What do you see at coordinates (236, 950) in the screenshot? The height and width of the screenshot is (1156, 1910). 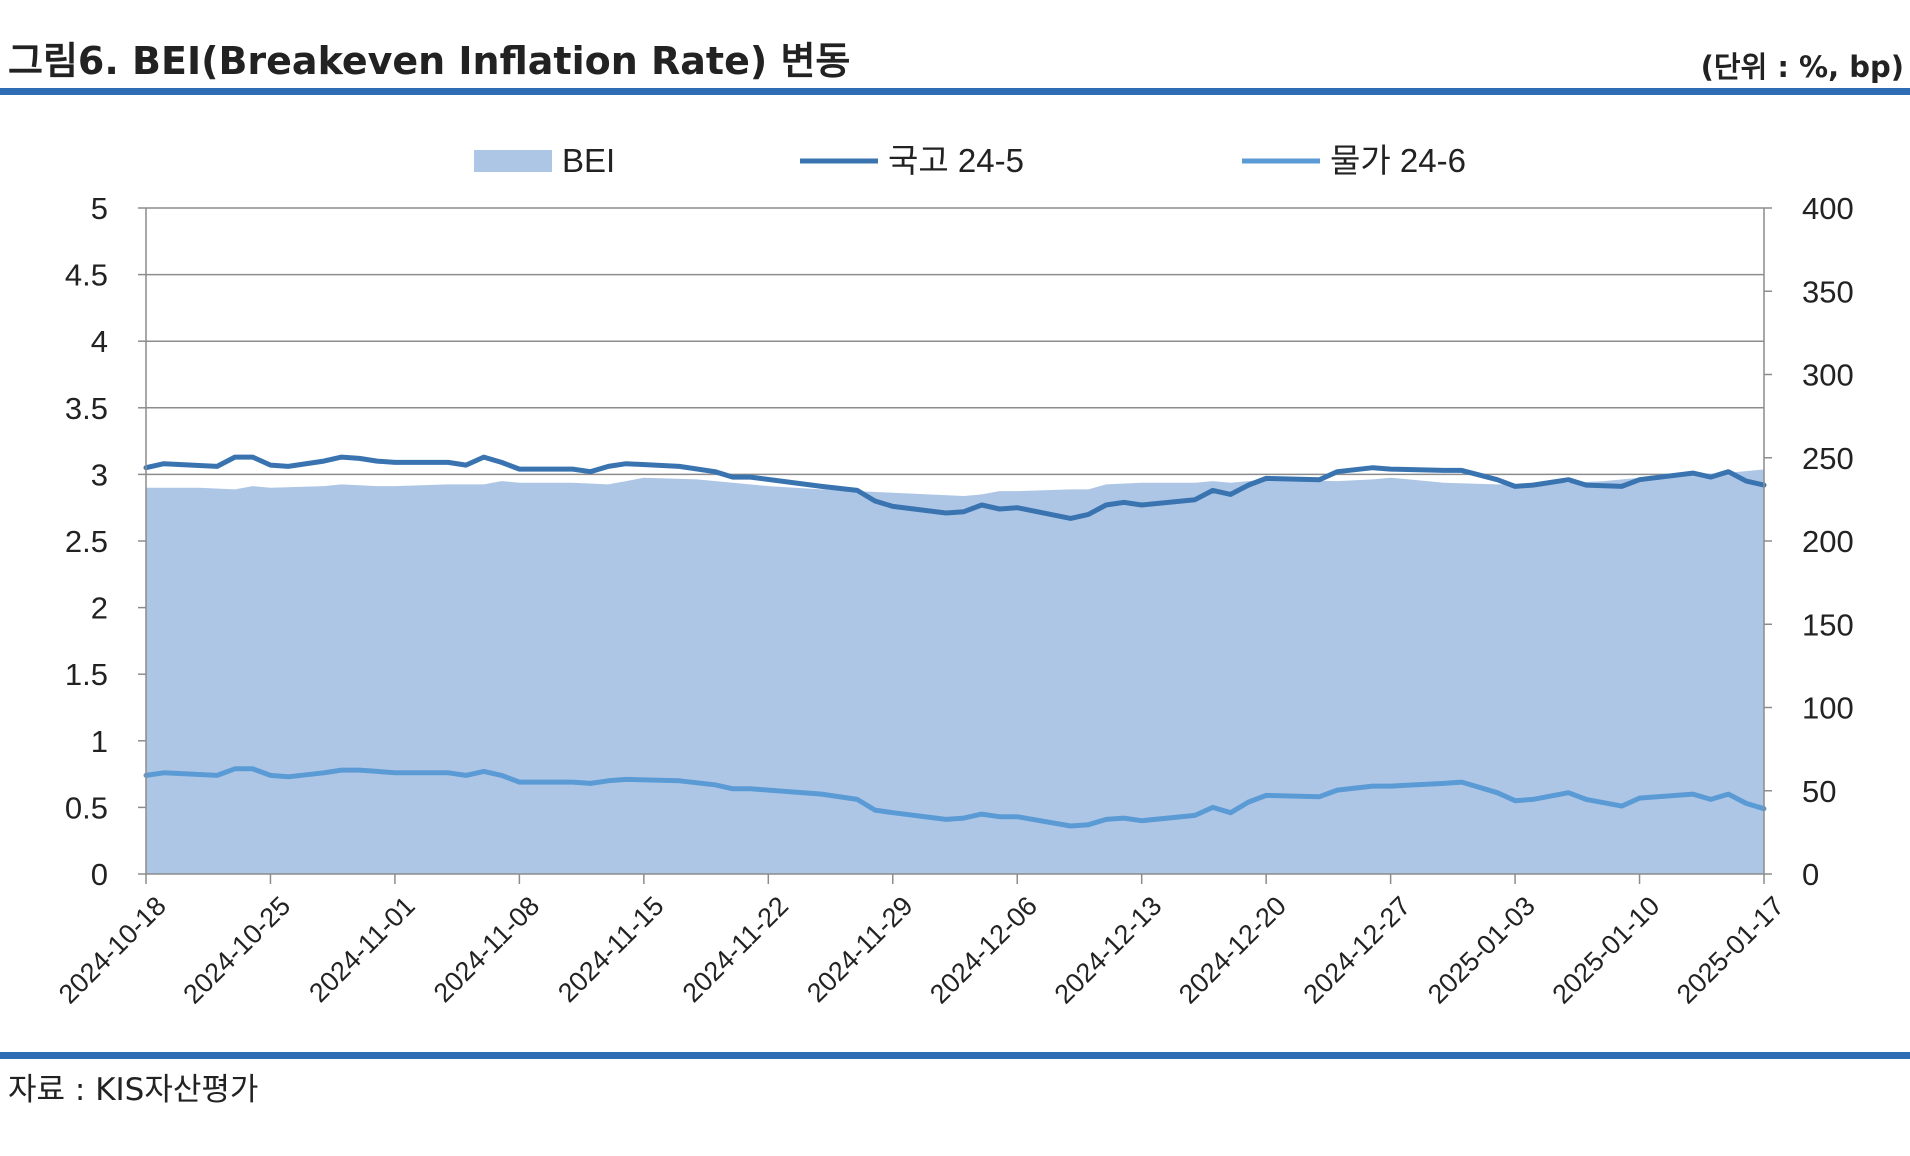 I see `x-tick-label: 2024-10-25` at bounding box center [236, 950].